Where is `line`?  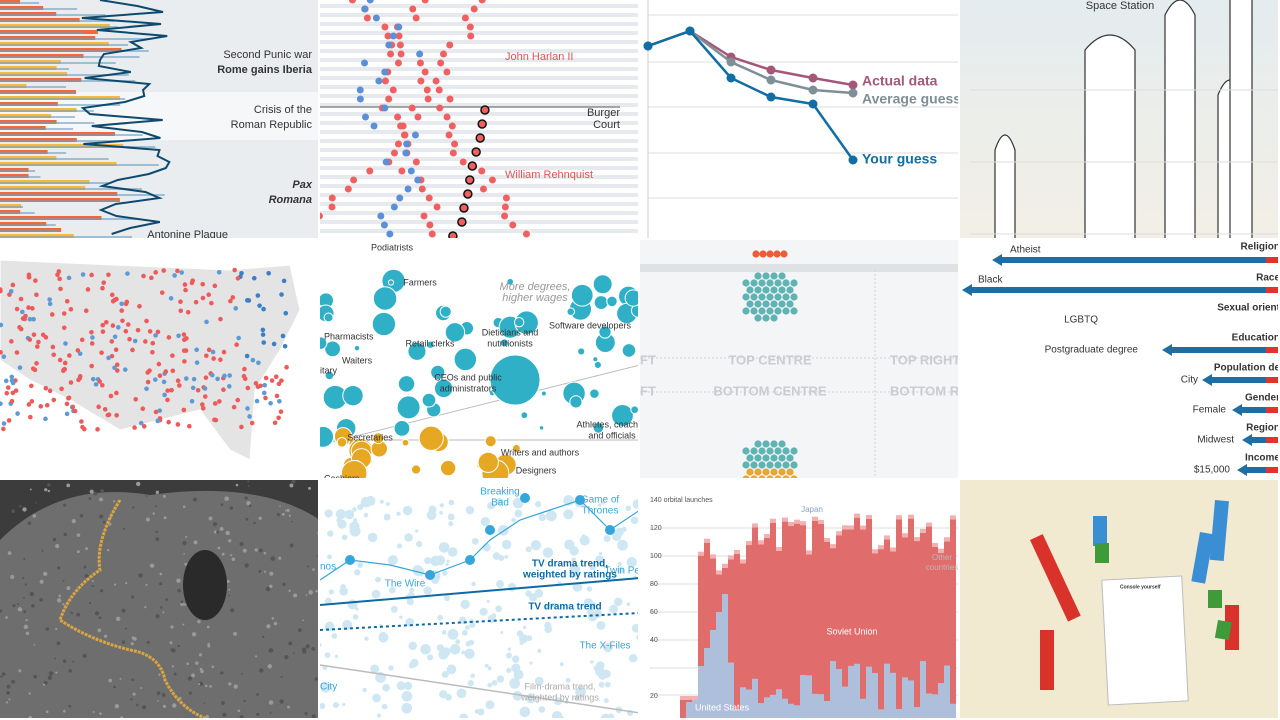 line is located at coordinates (479, 540).